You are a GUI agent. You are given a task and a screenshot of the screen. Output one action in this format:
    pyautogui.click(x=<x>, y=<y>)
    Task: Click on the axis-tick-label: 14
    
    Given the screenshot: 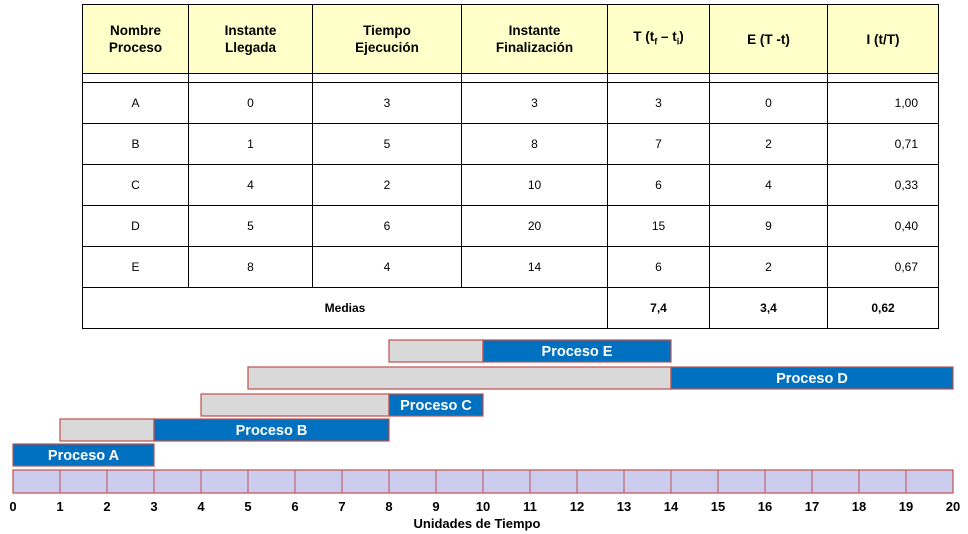 What is the action you would take?
    pyautogui.click(x=671, y=506)
    